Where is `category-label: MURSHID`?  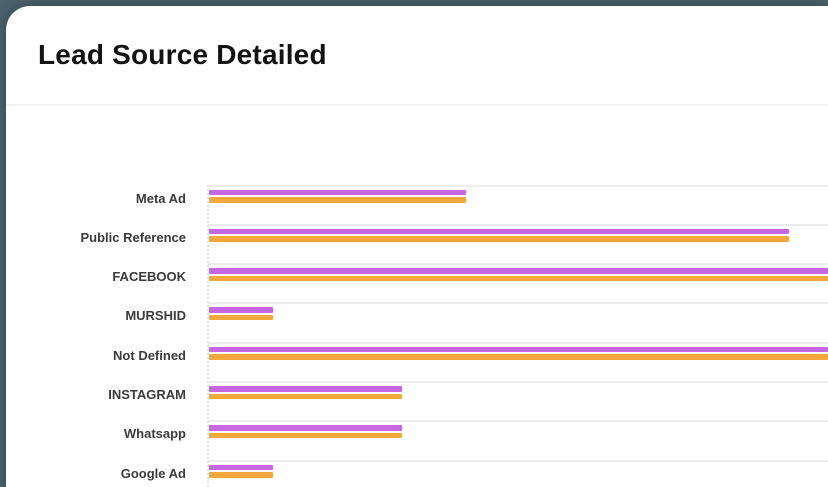
category-label: MURSHID is located at coordinates (155, 316).